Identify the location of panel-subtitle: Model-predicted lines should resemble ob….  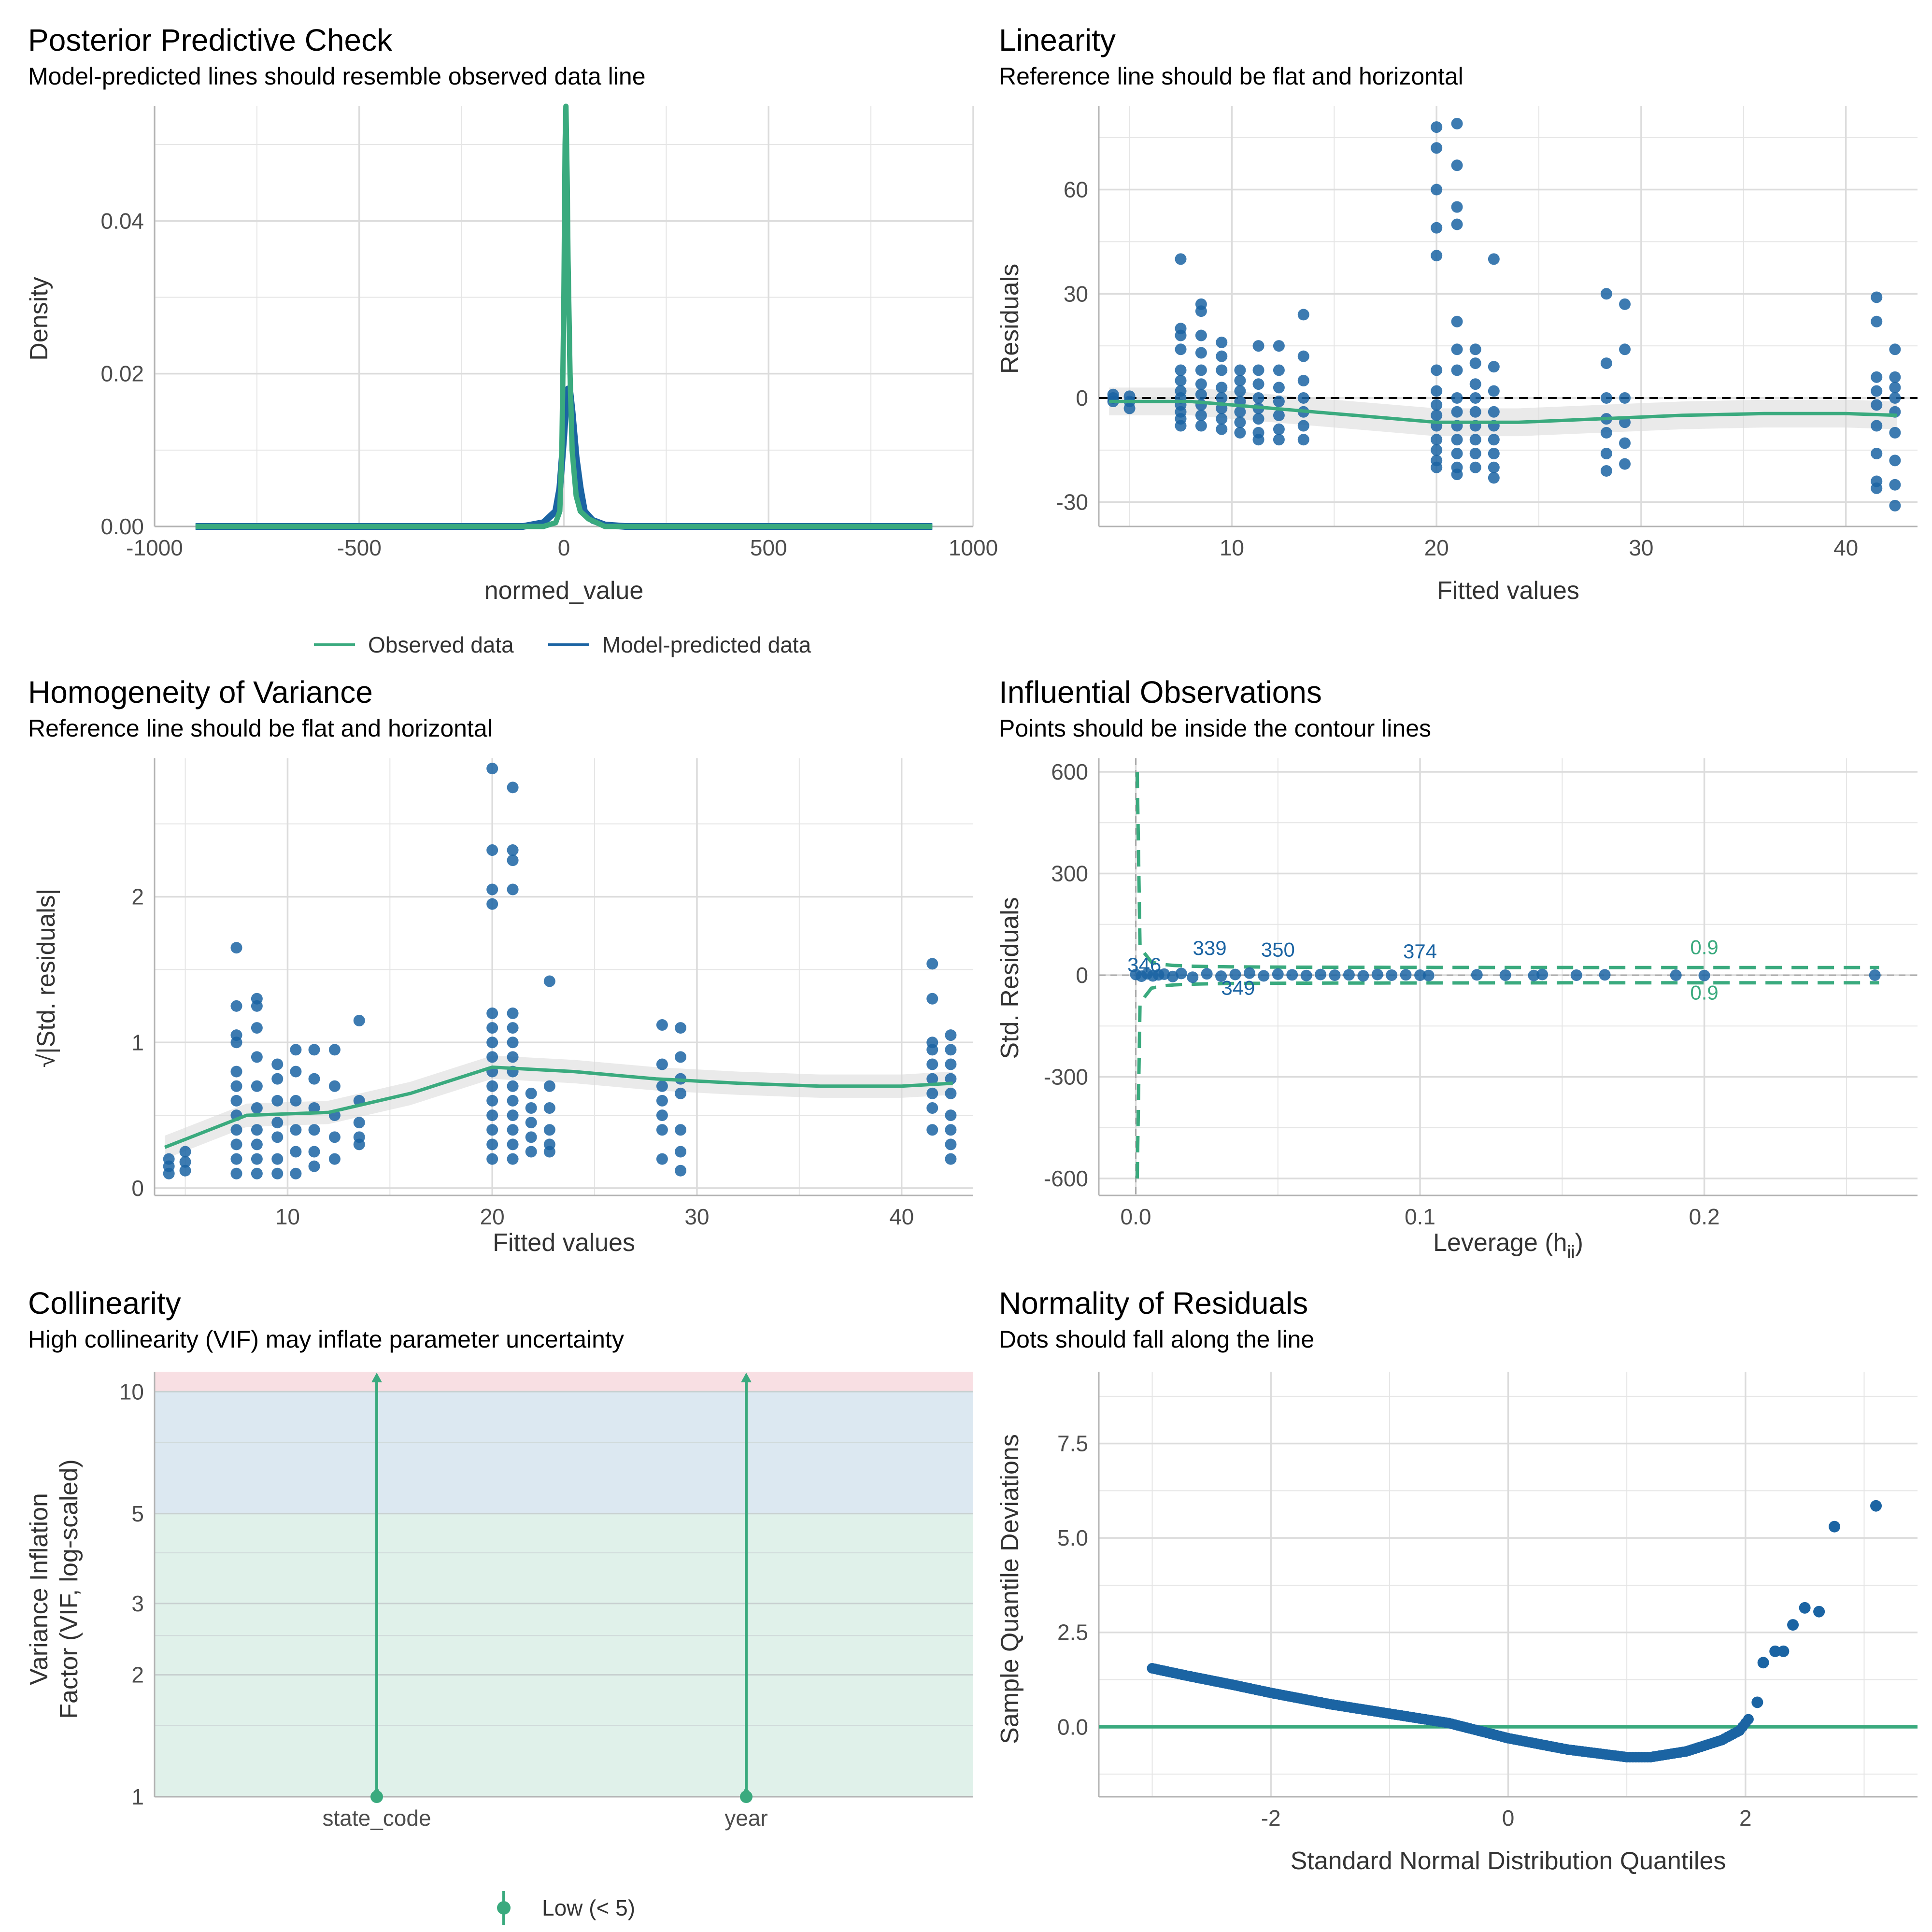
(337, 76).